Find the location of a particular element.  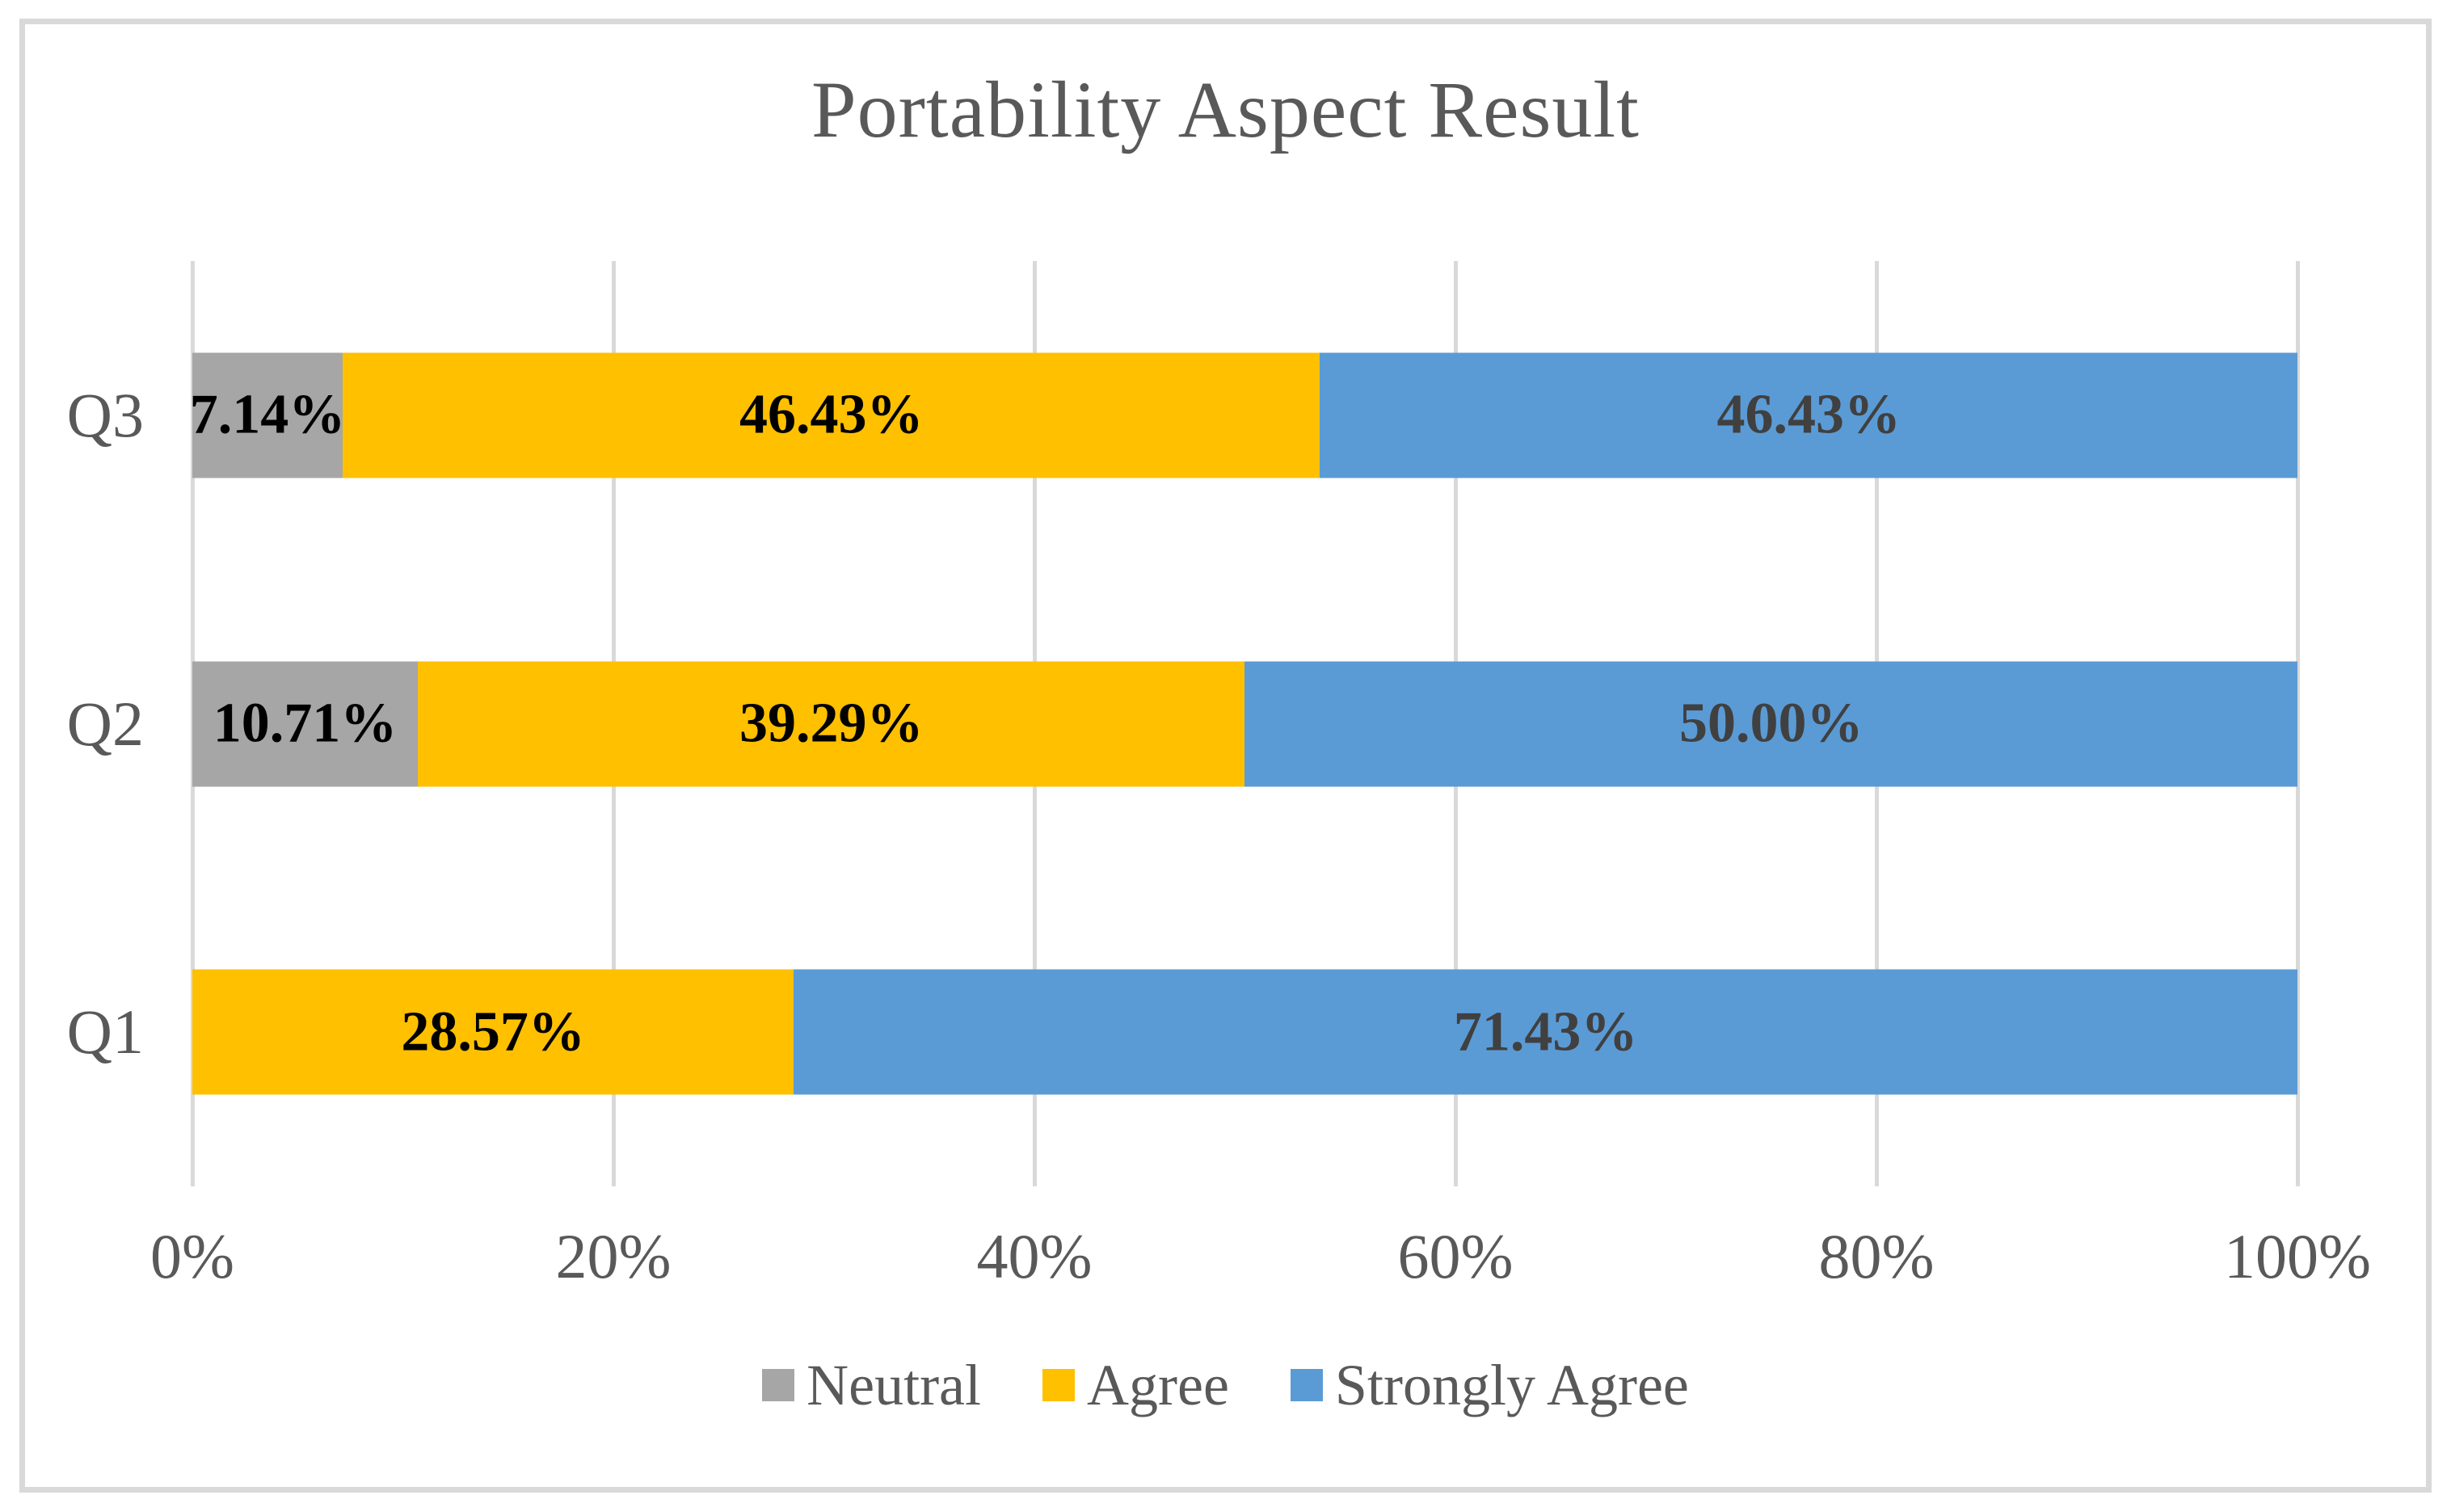

category-label-q1: Q1 is located at coordinates (105, 1032).